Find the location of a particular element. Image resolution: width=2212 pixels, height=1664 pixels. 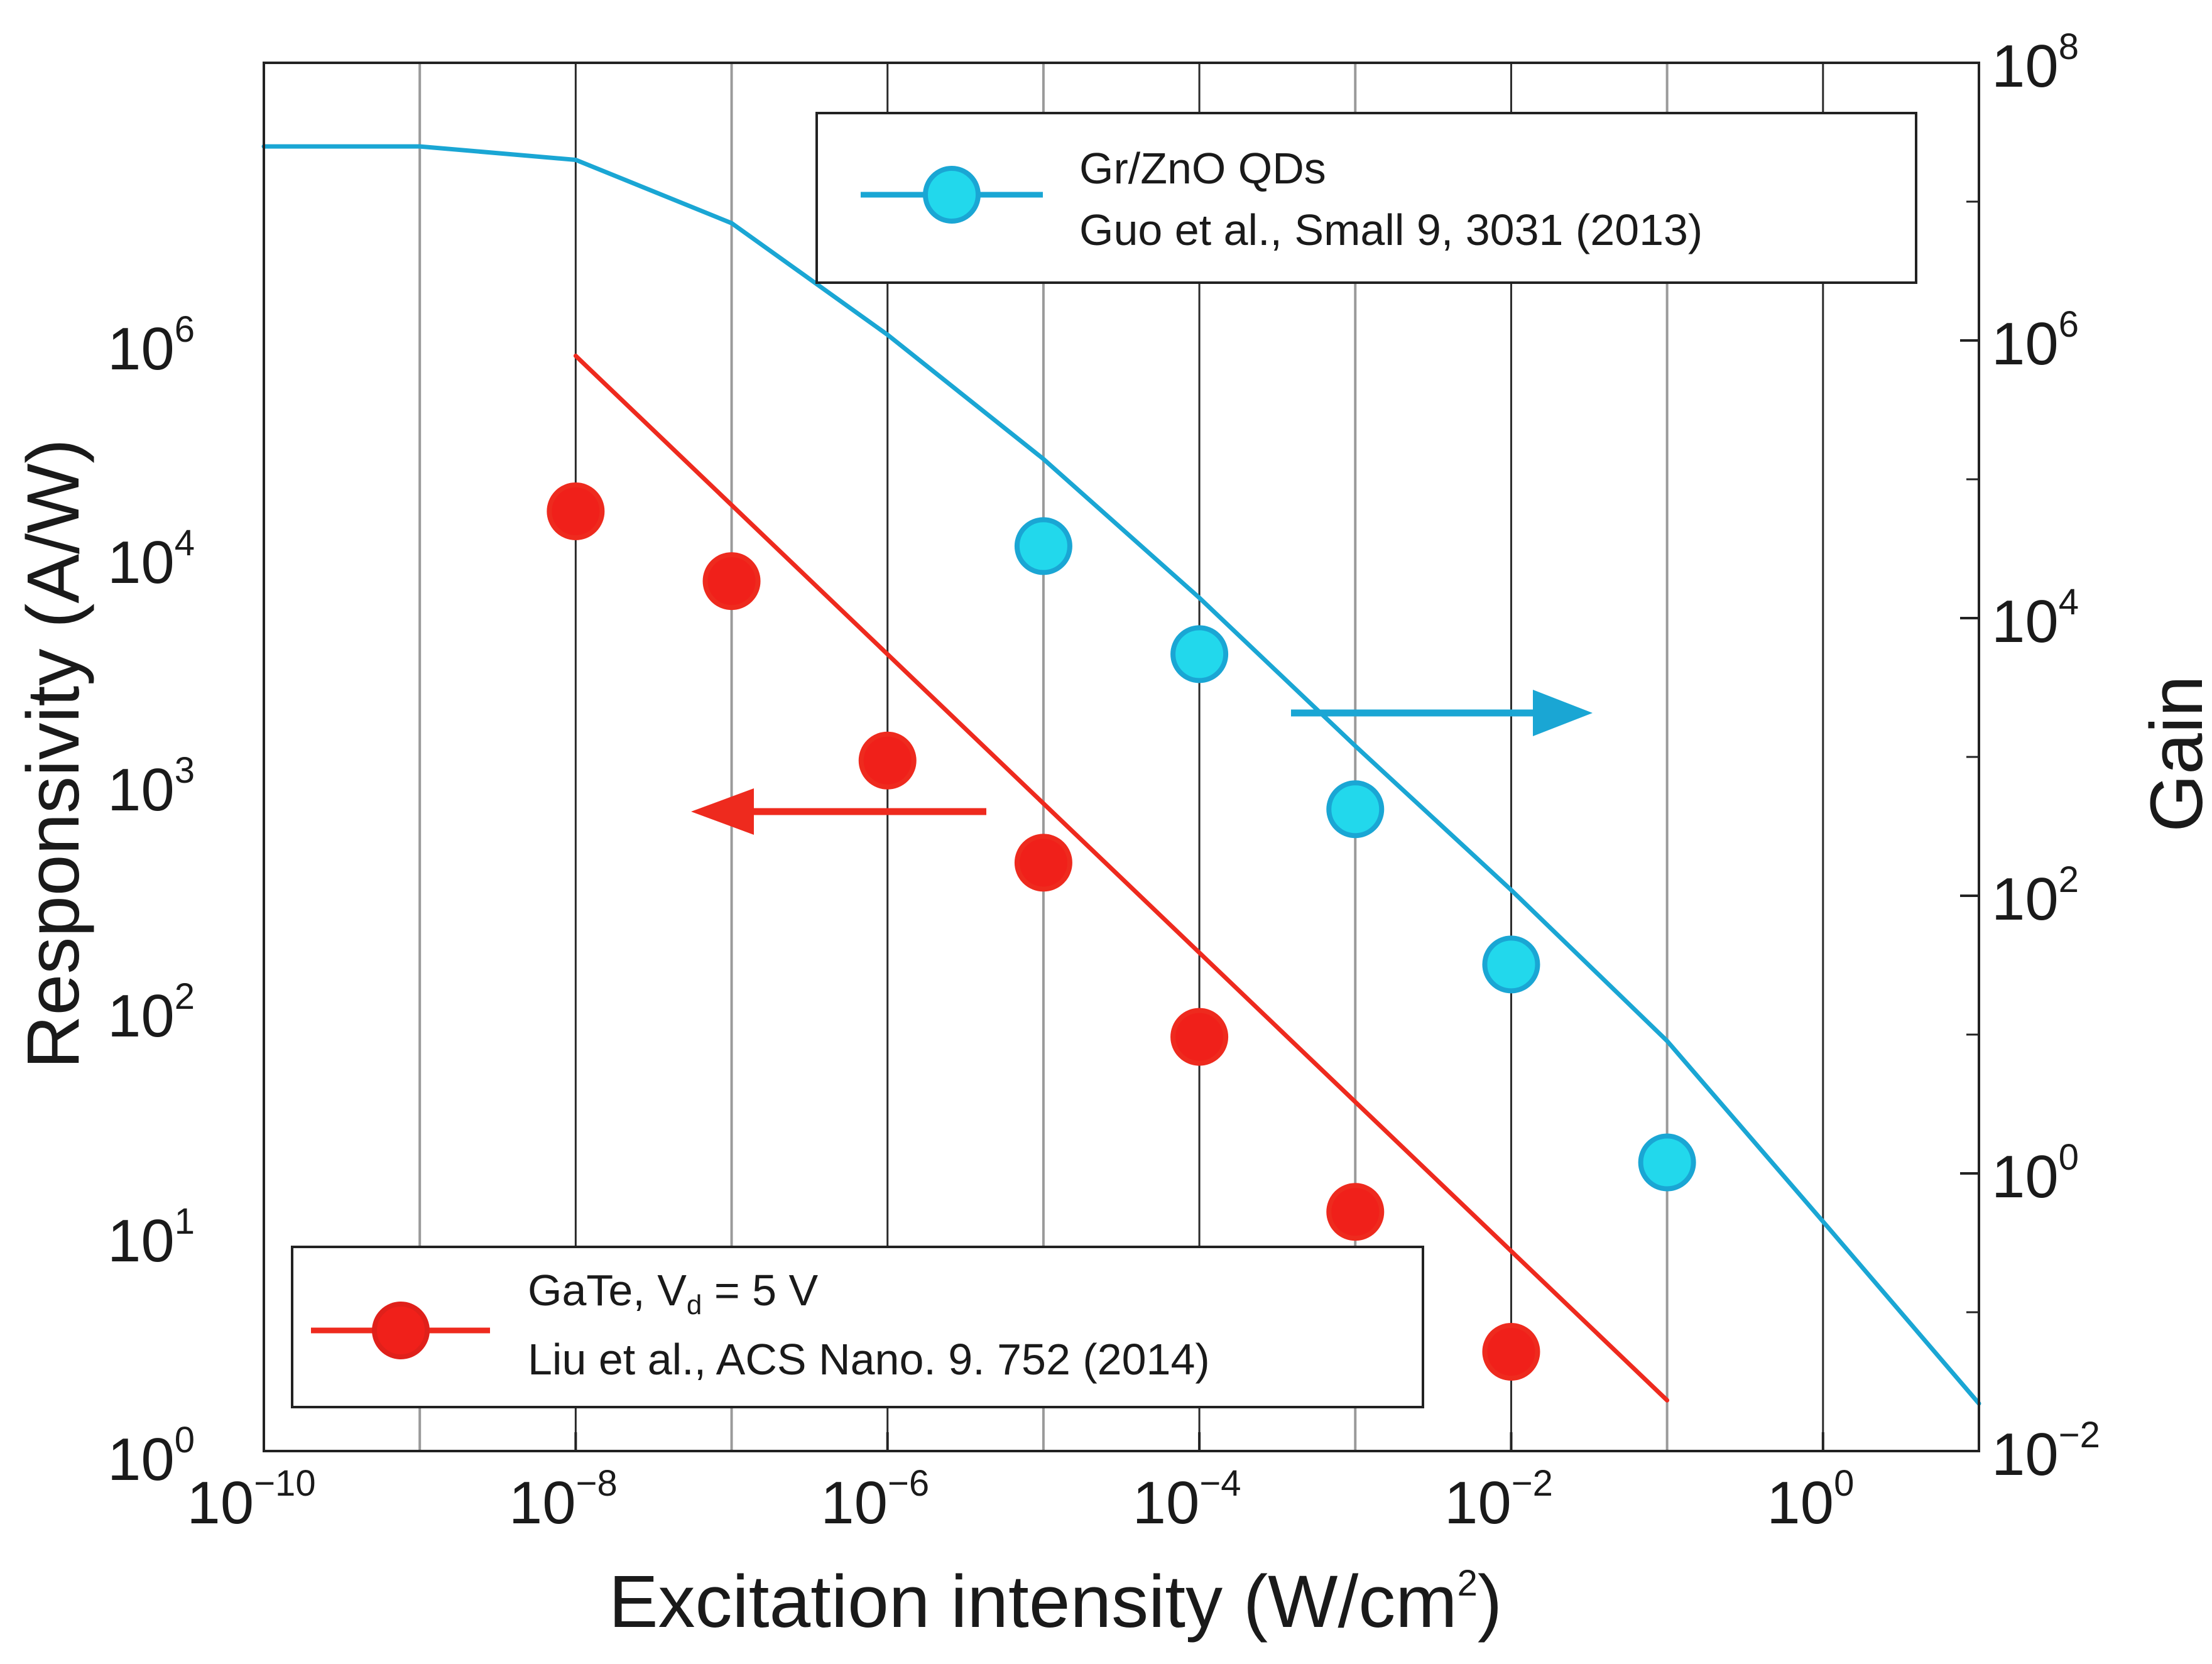

x-tick-label: 10⁰ is located at coordinates (1810, 1500).